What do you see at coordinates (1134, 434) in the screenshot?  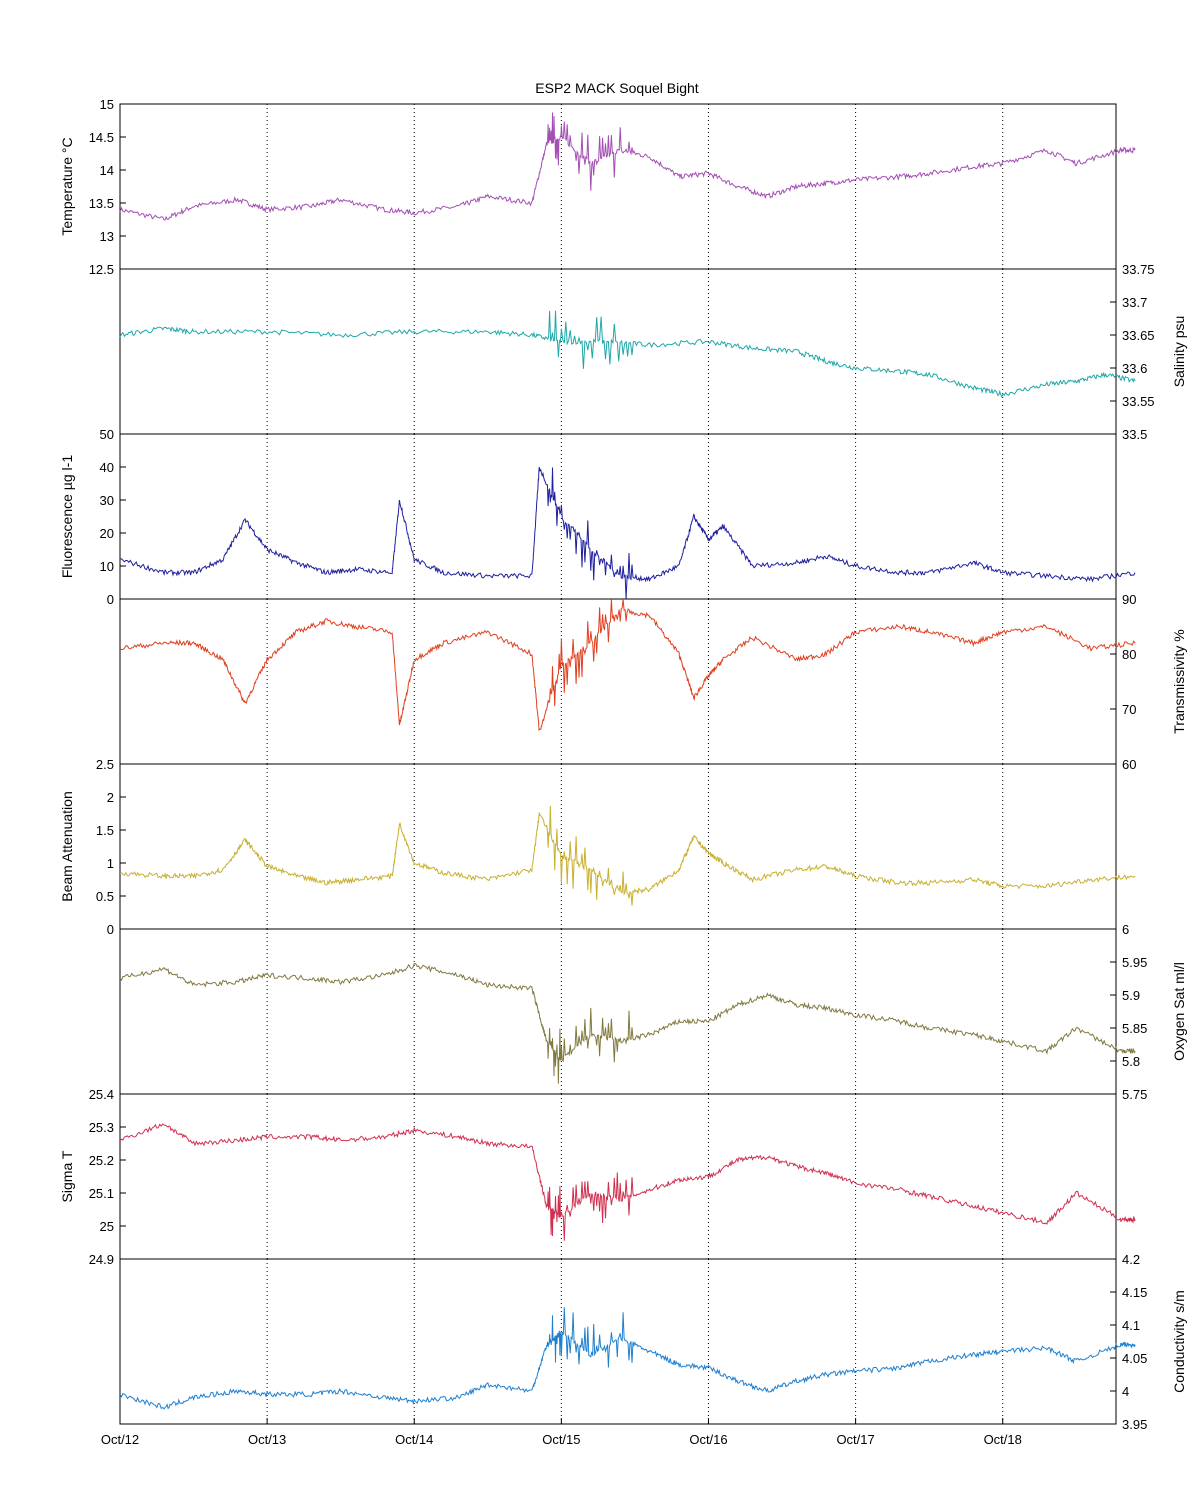 I see `y-tick-label: 33.5` at bounding box center [1134, 434].